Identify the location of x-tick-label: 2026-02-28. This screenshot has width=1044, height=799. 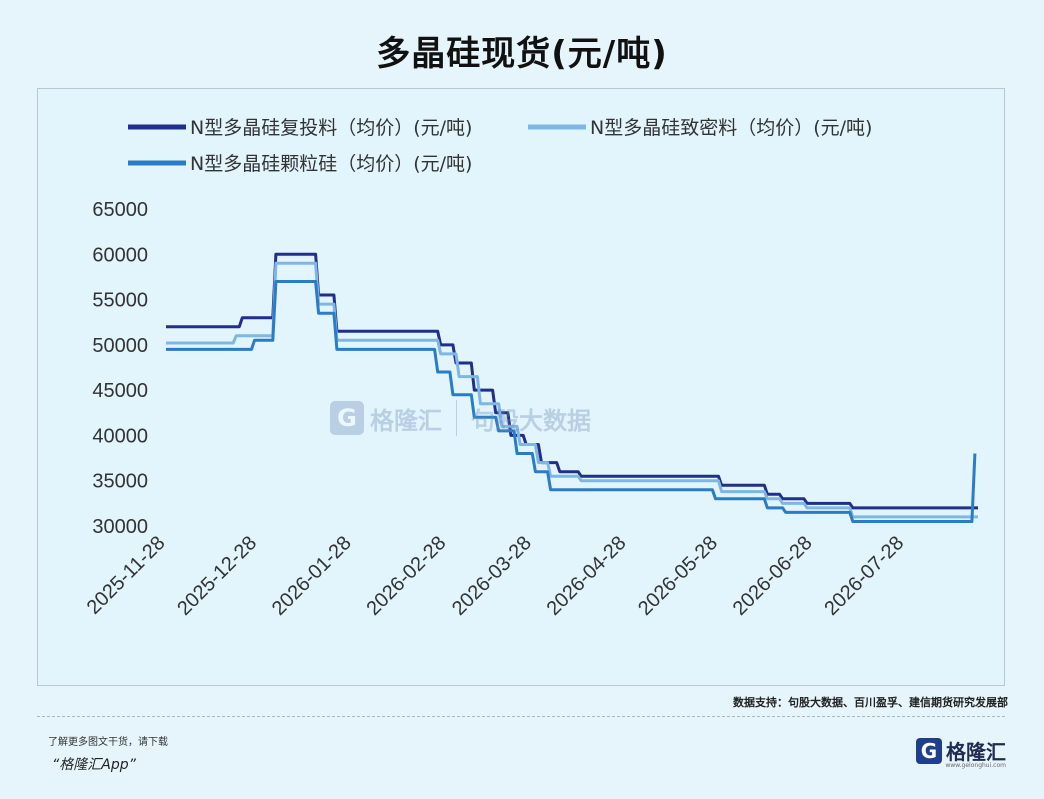
(406, 576).